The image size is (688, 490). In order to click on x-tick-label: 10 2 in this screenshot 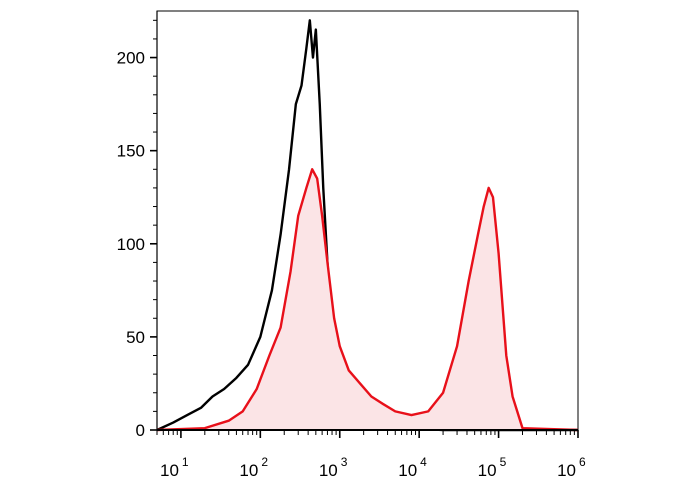, I will do `click(253, 467)`.